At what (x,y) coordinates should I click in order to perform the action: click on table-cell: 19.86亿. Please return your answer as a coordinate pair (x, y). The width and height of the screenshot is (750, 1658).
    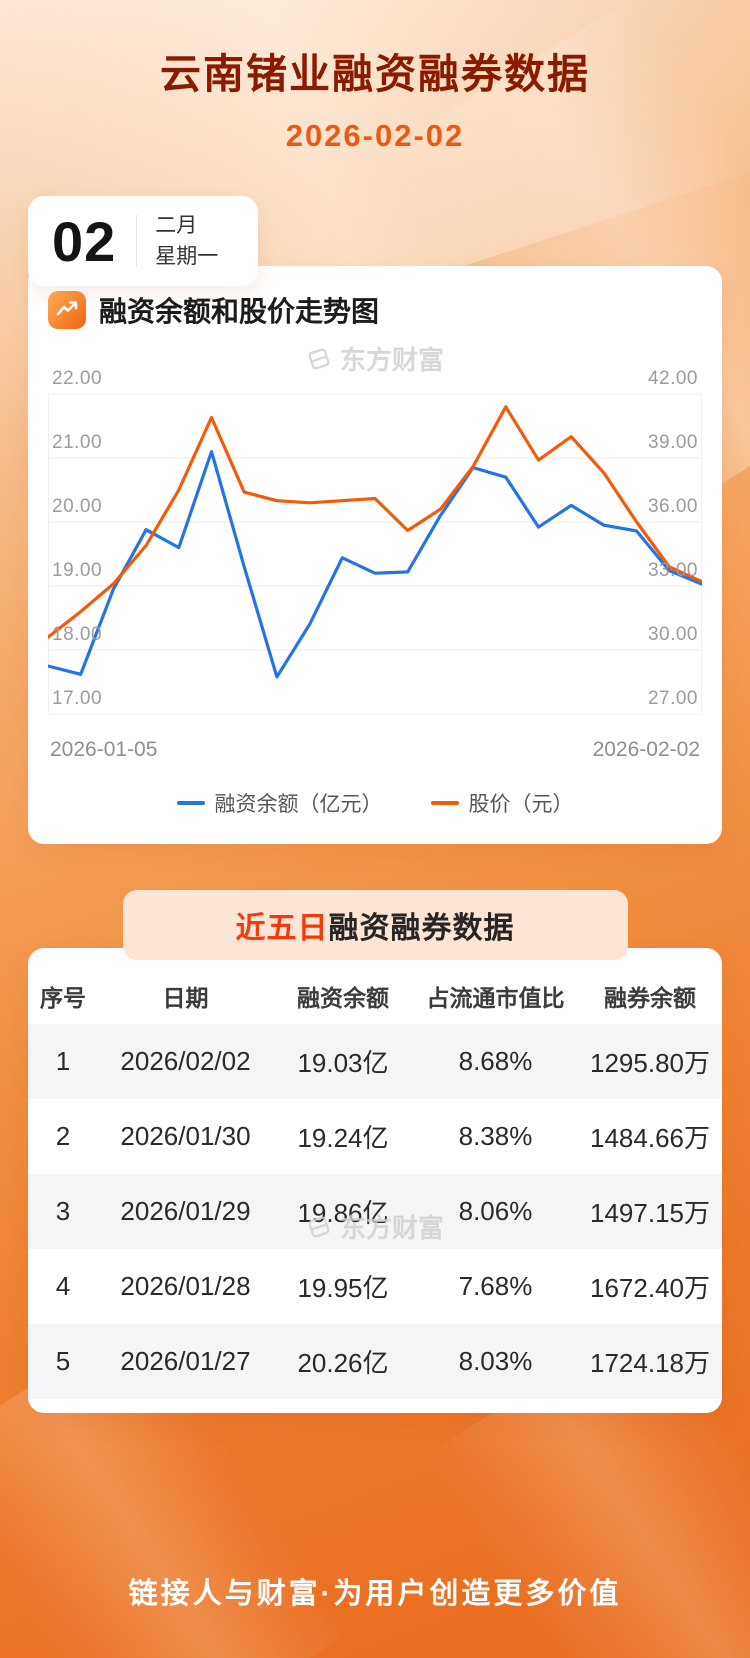
    Looking at the image, I should click on (343, 1213).